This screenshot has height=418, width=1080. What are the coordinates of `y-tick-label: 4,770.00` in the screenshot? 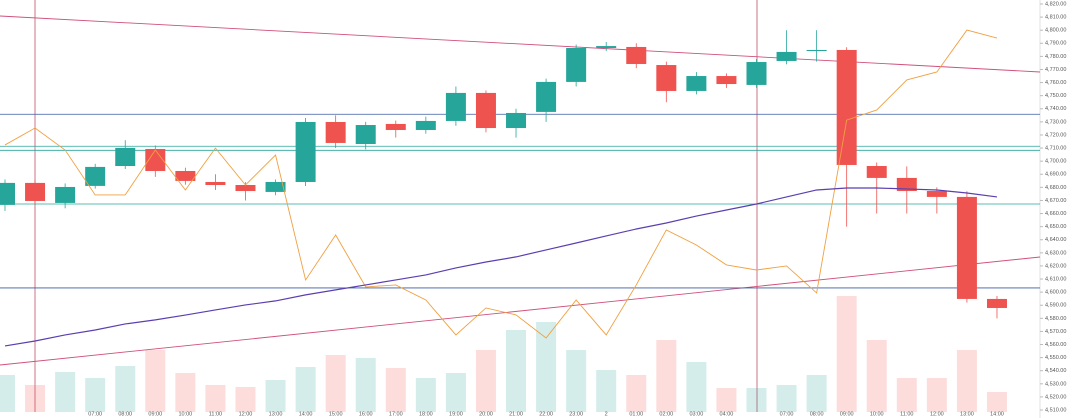 It's located at (1055, 70).